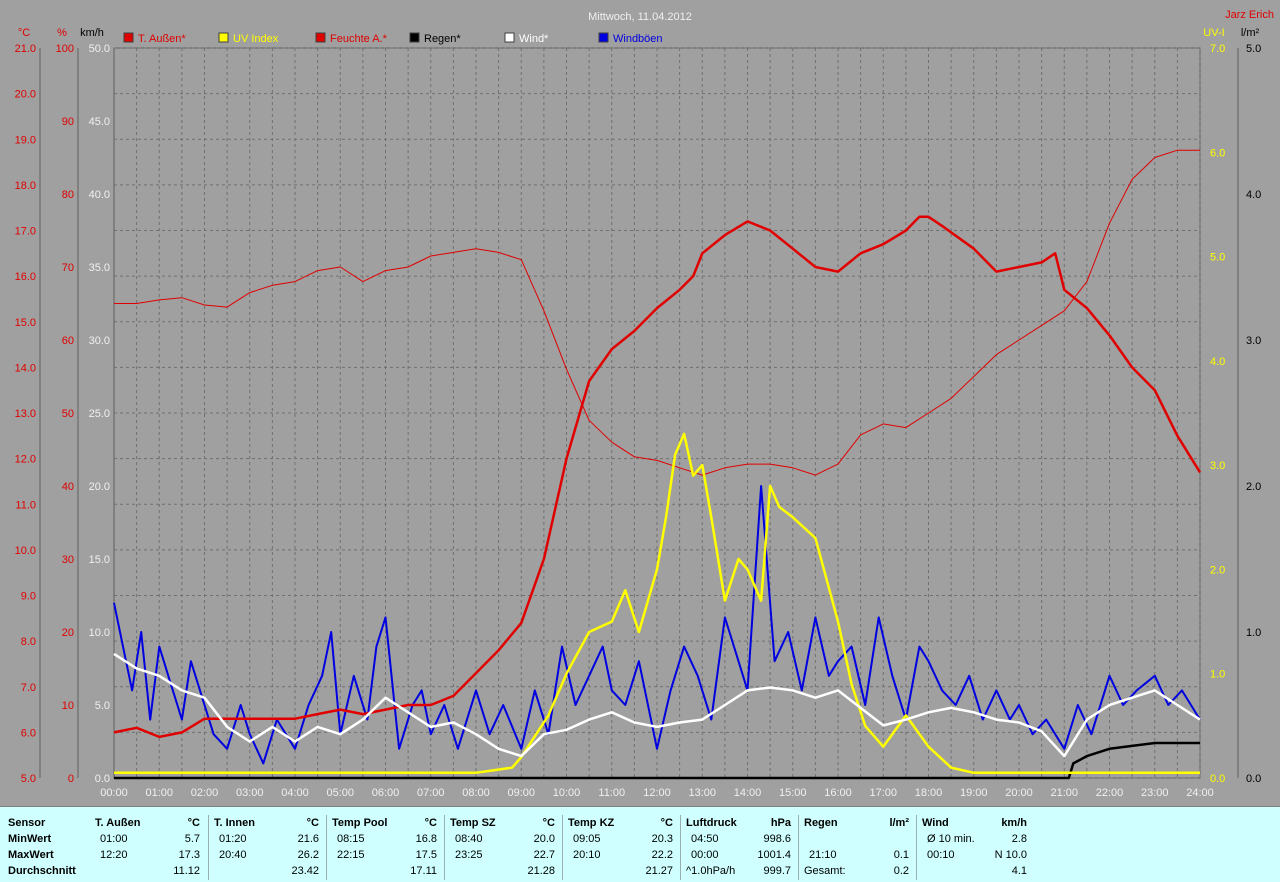 This screenshot has height=882, width=1280. I want to click on legend-label: Feuchte A.*, so click(359, 39).